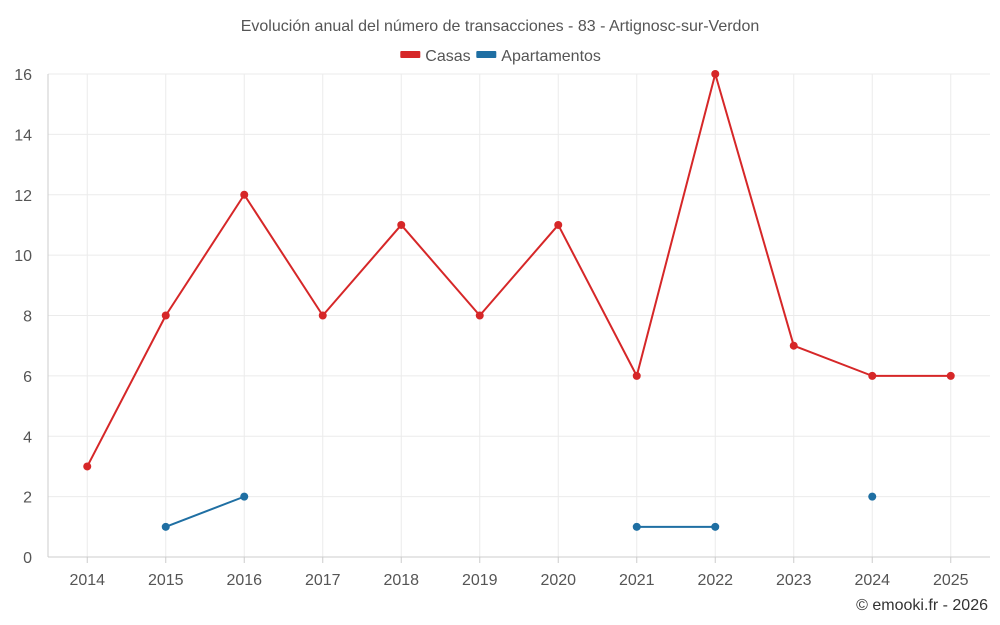 This screenshot has height=625, width=1000. What do you see at coordinates (23, 196) in the screenshot?
I see `y-tick-label: 12` at bounding box center [23, 196].